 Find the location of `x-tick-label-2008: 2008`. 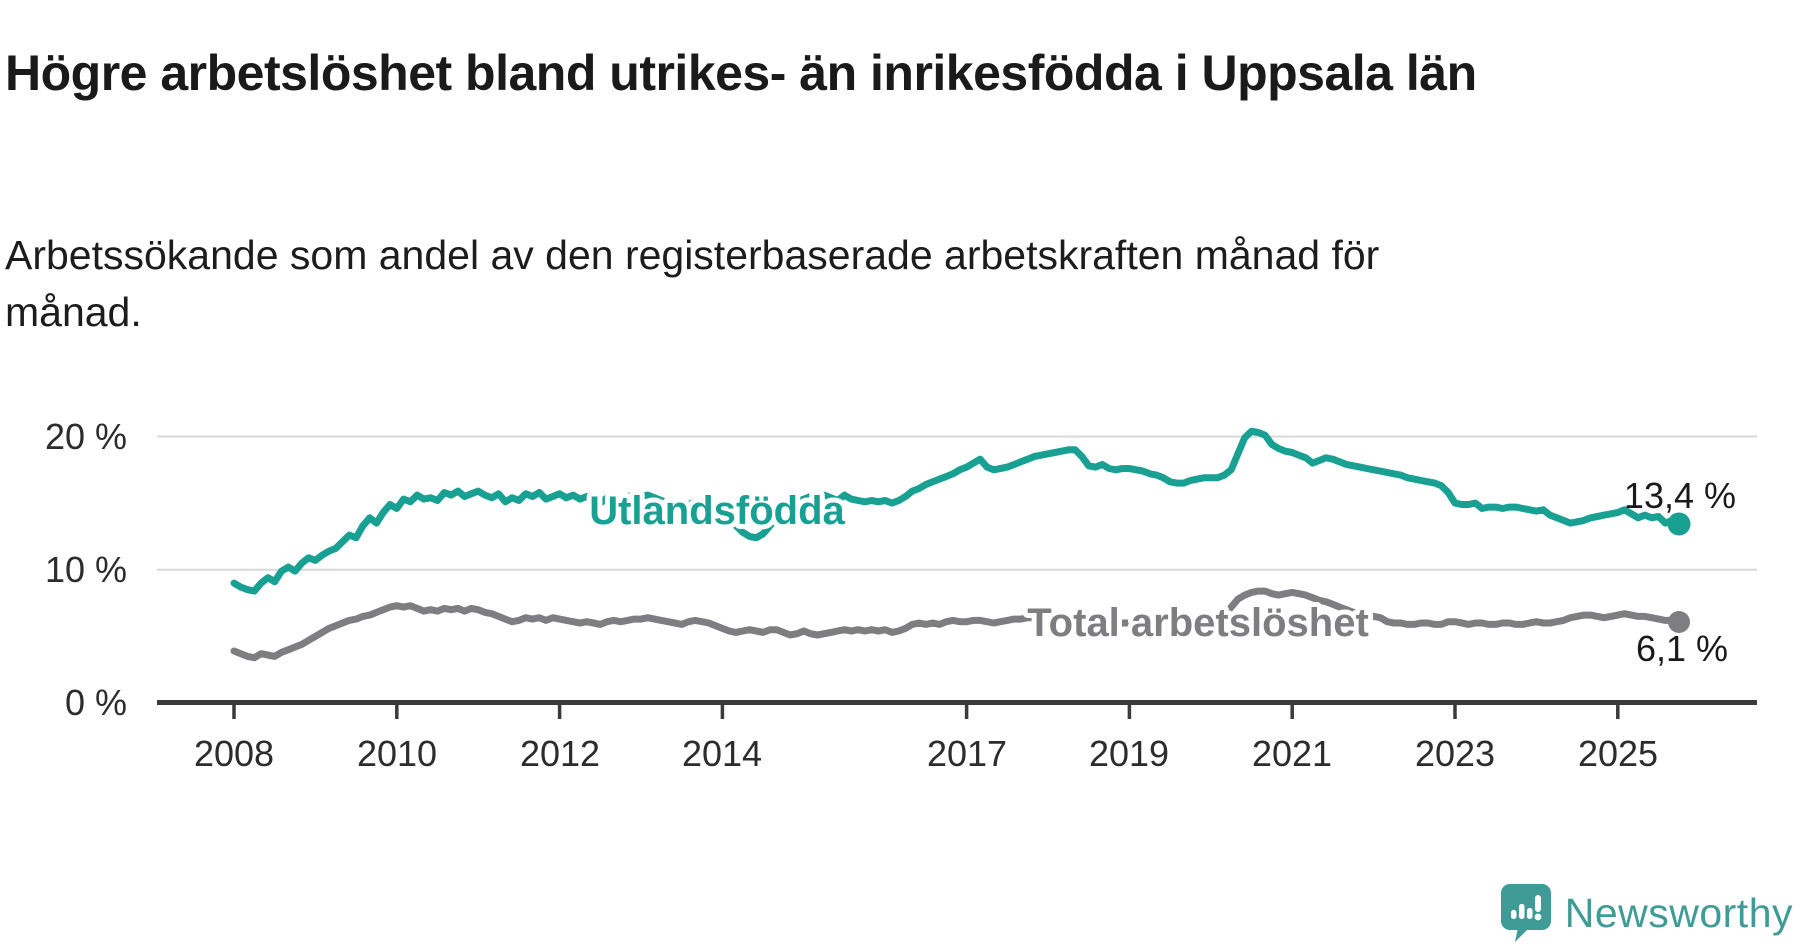

x-tick-label-2008: 2008 is located at coordinates (234, 753).